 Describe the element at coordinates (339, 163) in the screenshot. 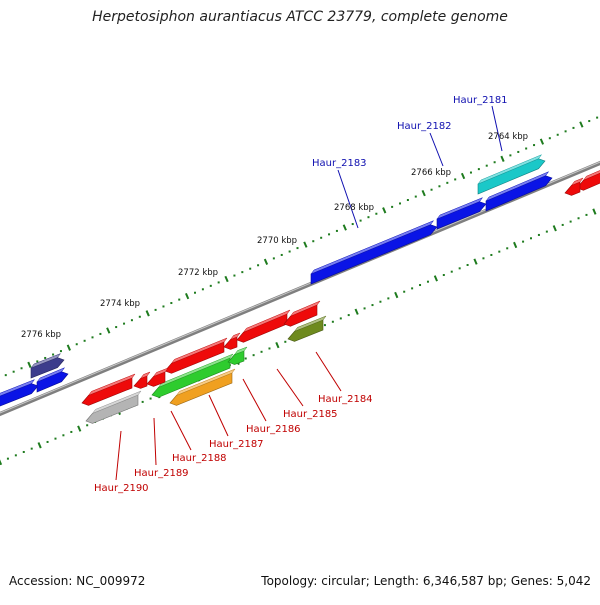

I see `gene-label-haur-2183: Haur_2183` at that location.